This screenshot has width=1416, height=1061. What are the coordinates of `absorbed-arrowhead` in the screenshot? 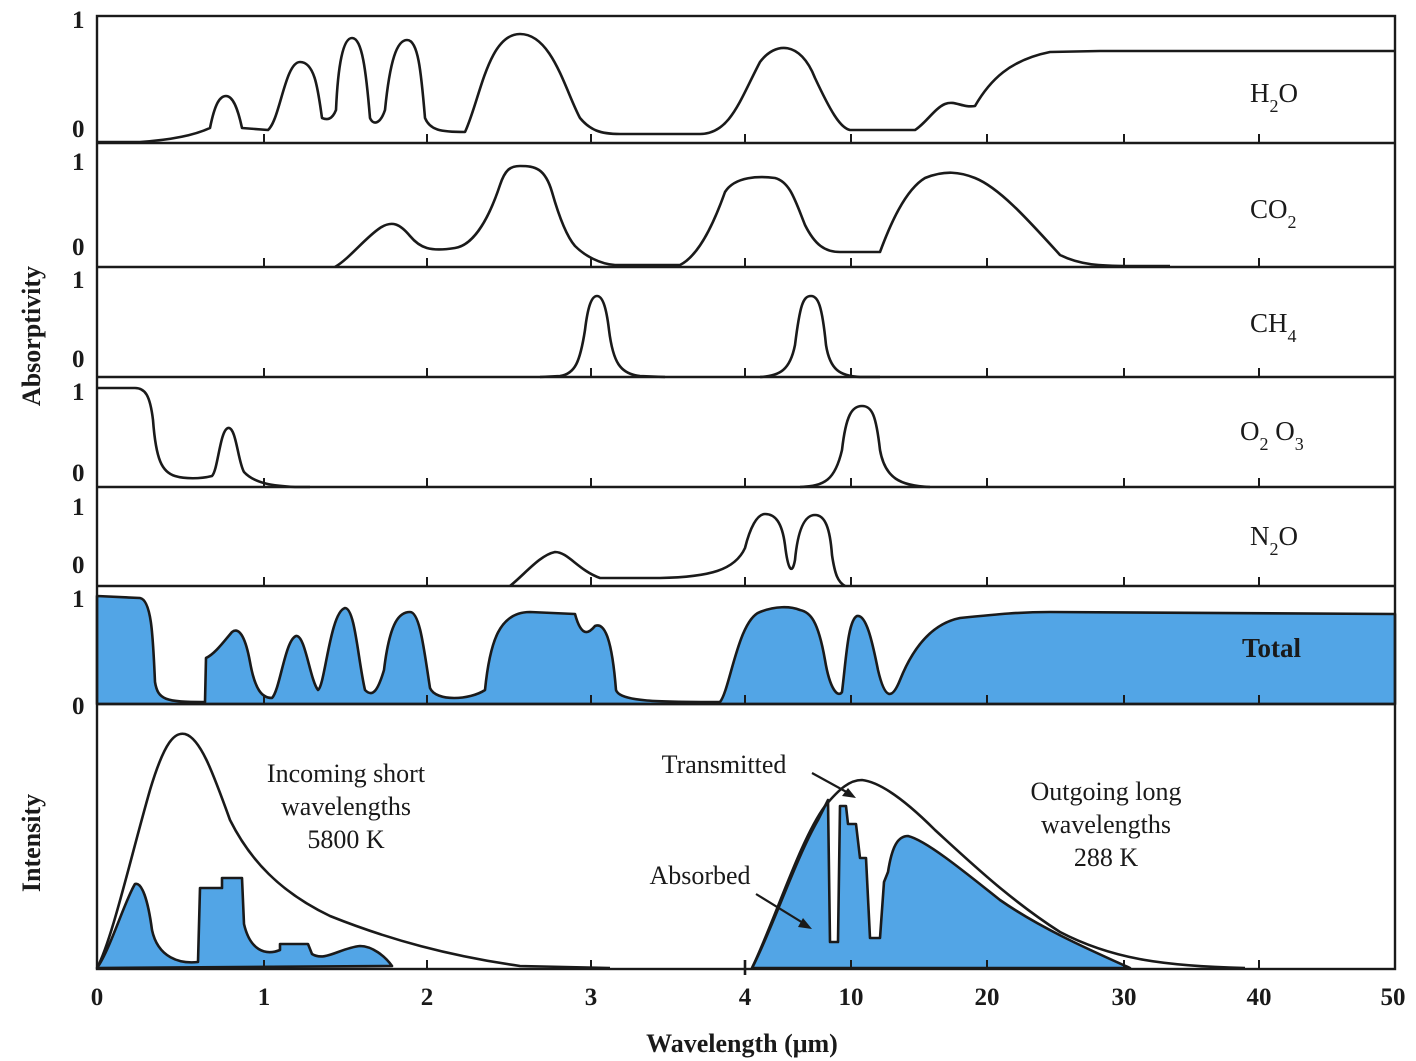 It's located at (805, 923).